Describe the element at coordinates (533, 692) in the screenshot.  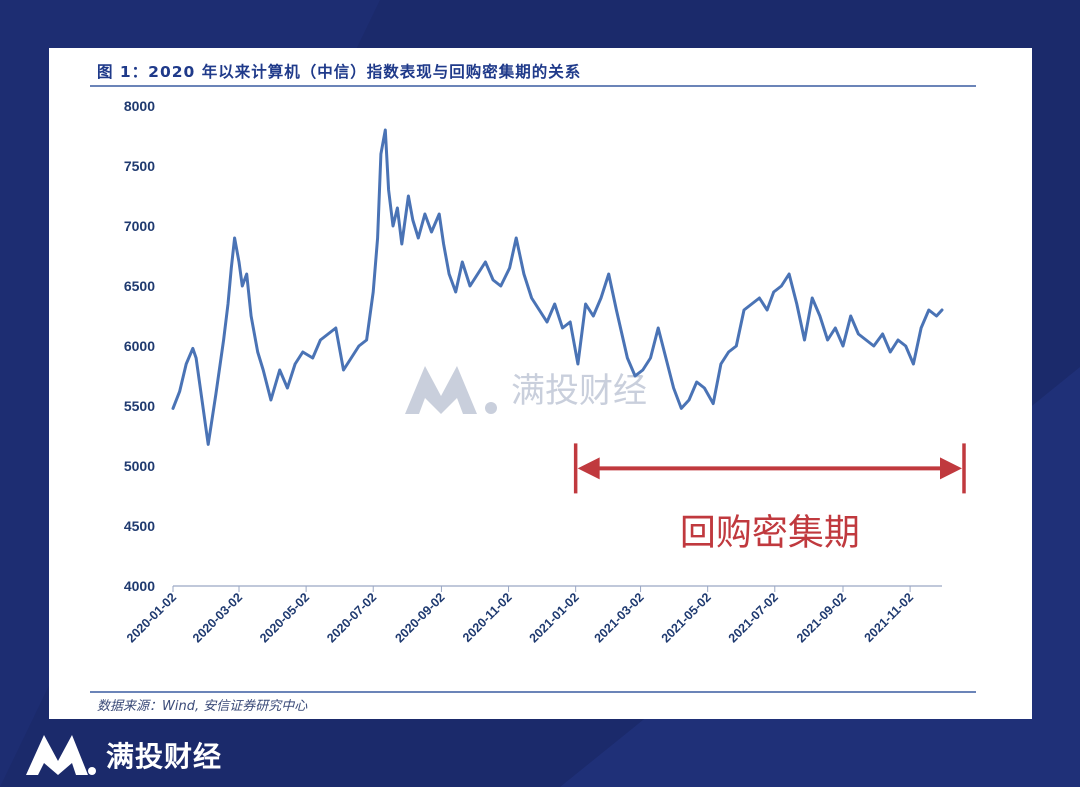
I see `source-divider` at that location.